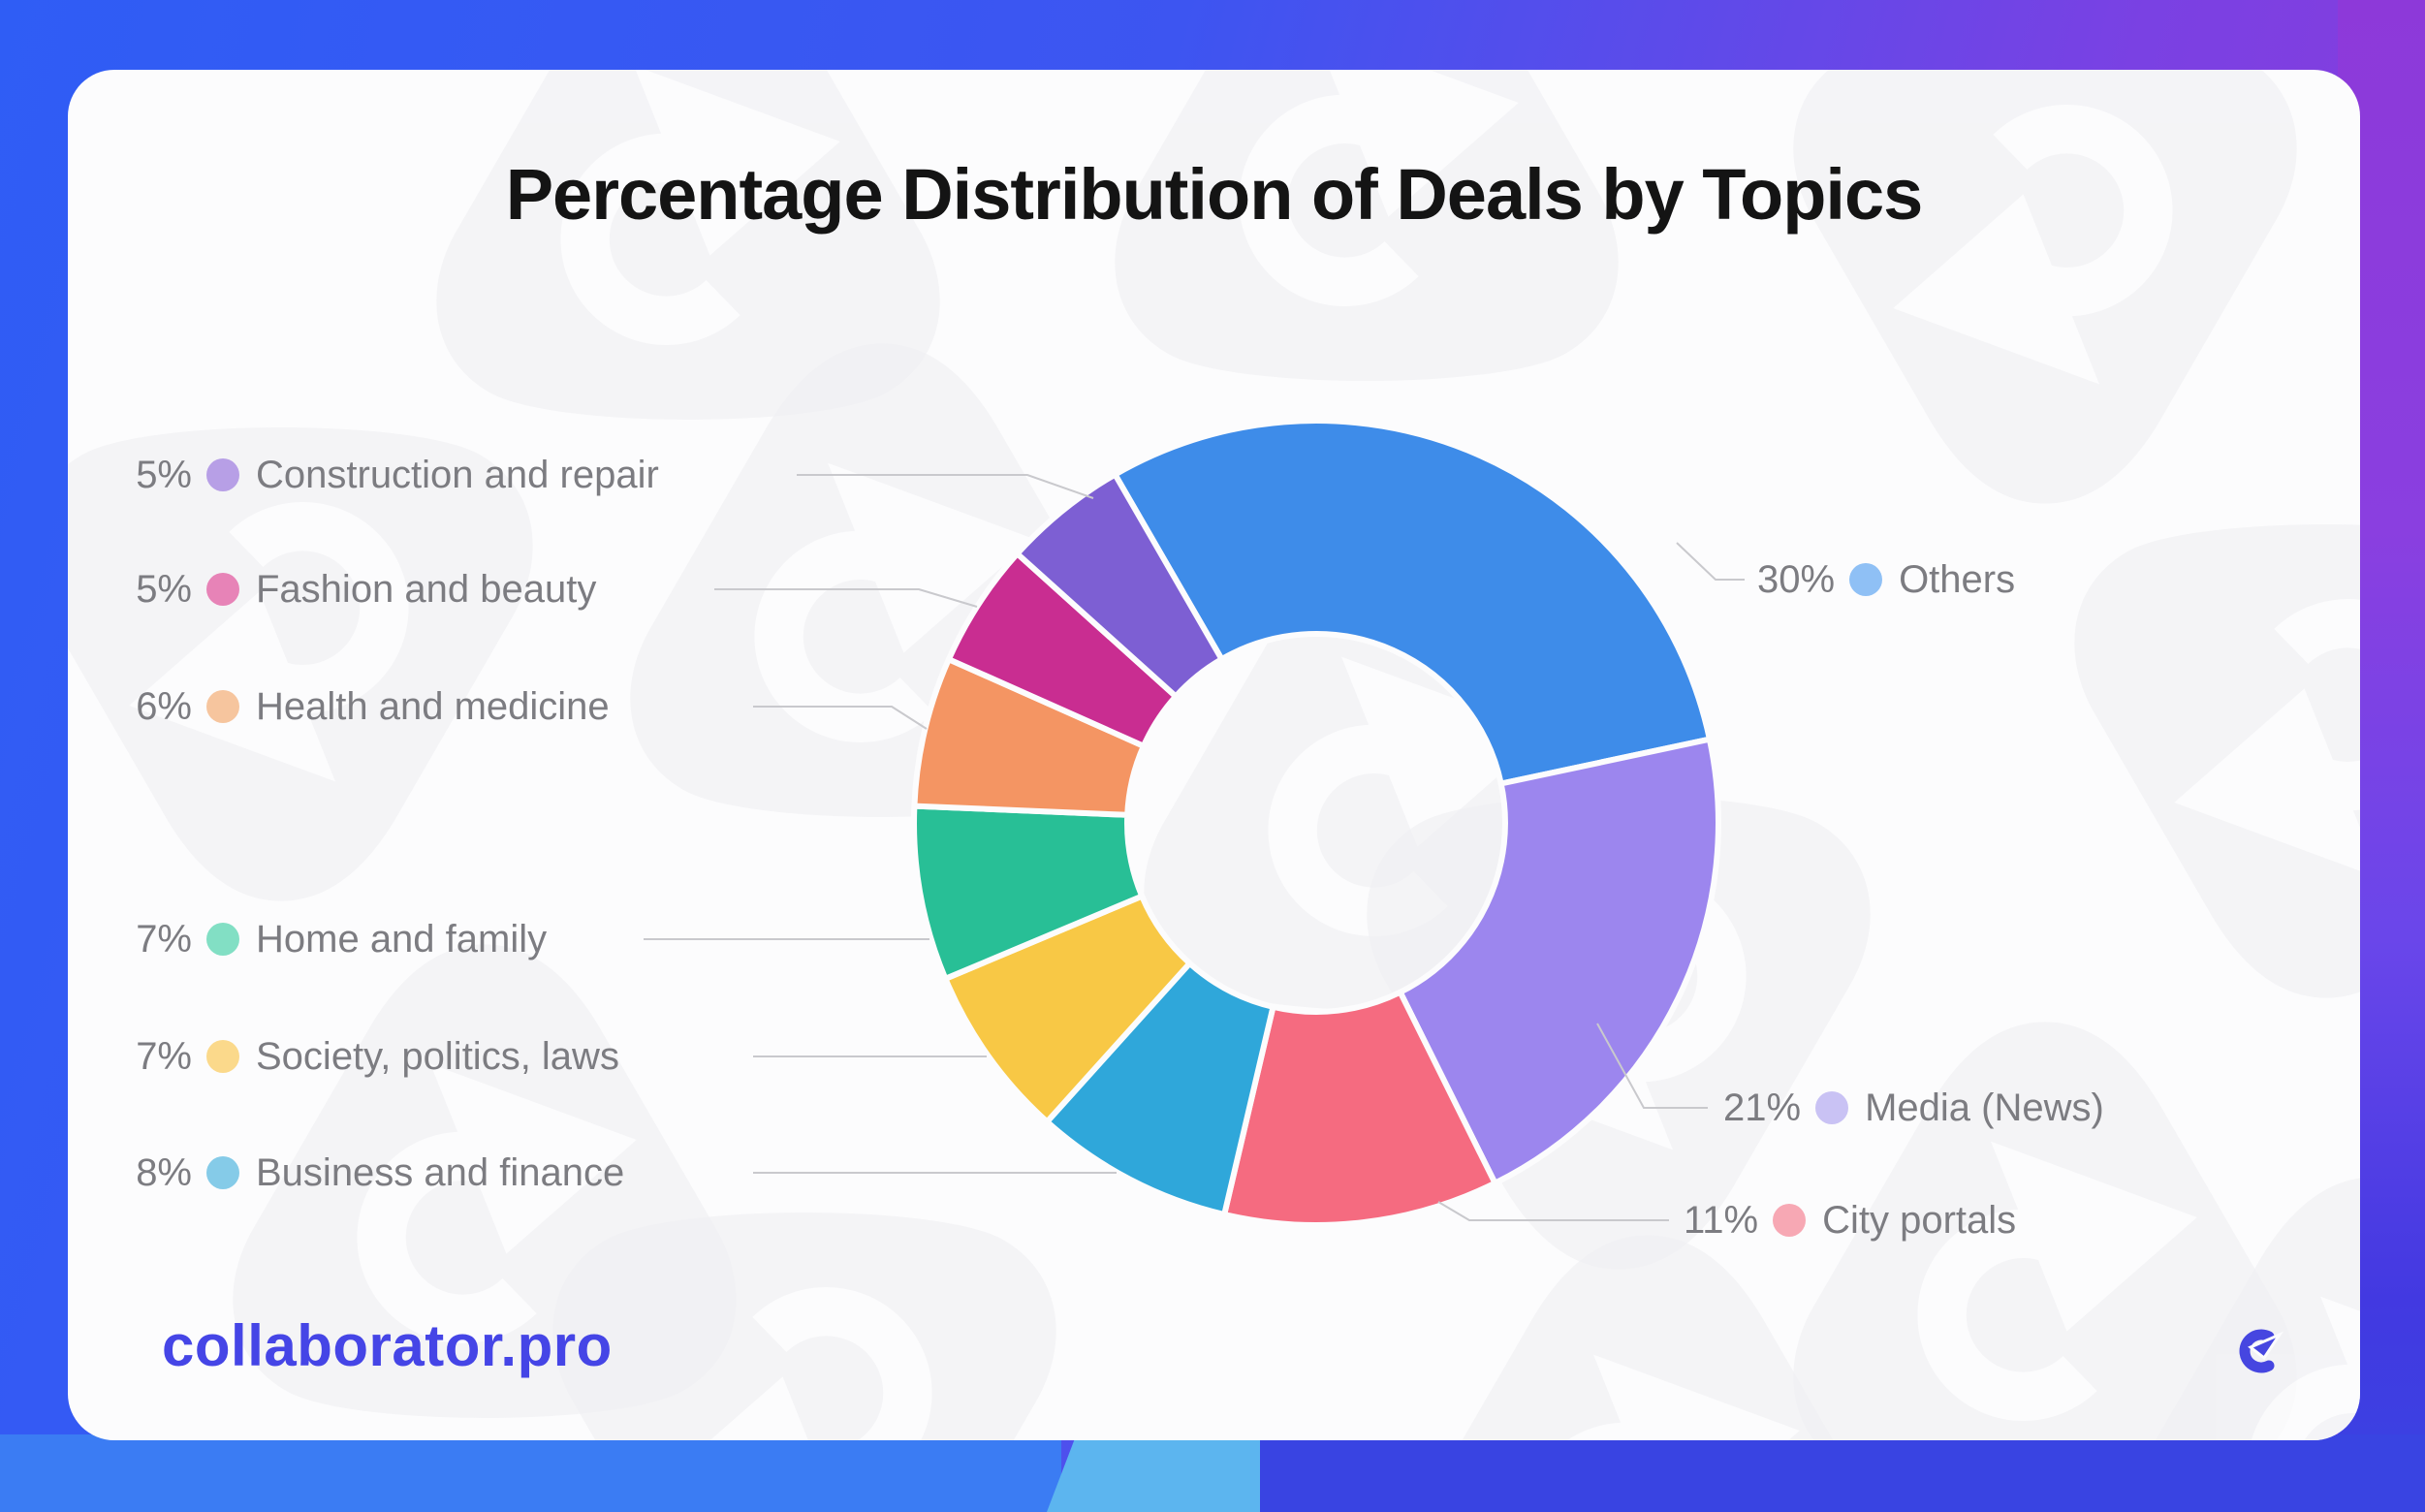 This screenshot has width=2425, height=1512. Describe the element at coordinates (1958, 579) in the screenshot. I see `legend-label: Others` at that location.